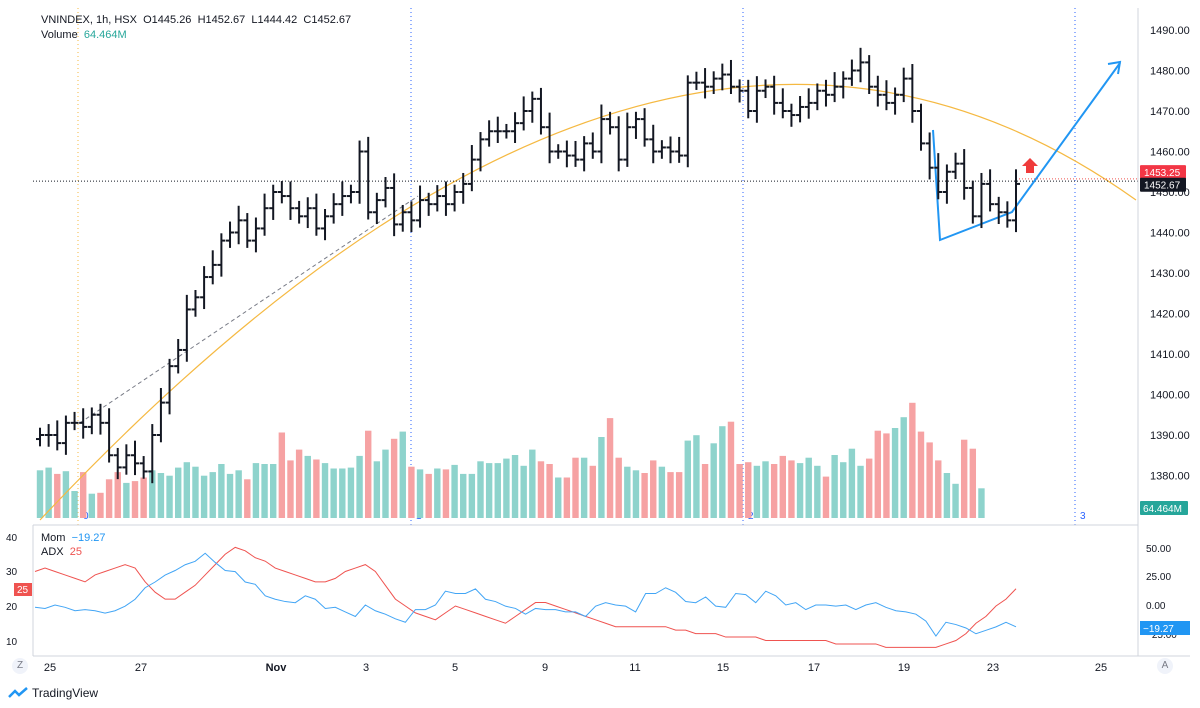 The width and height of the screenshot is (1200, 708). I want to click on tradingview-logo-icon, so click(18, 692).